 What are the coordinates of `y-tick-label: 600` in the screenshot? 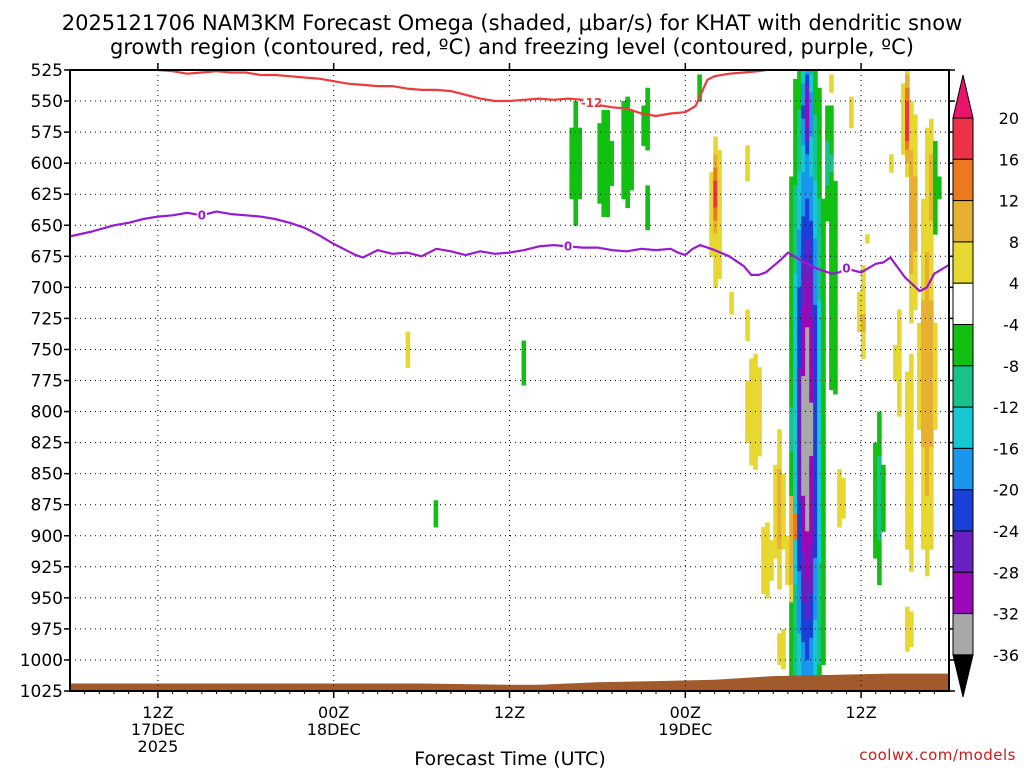 It's located at (47, 164).